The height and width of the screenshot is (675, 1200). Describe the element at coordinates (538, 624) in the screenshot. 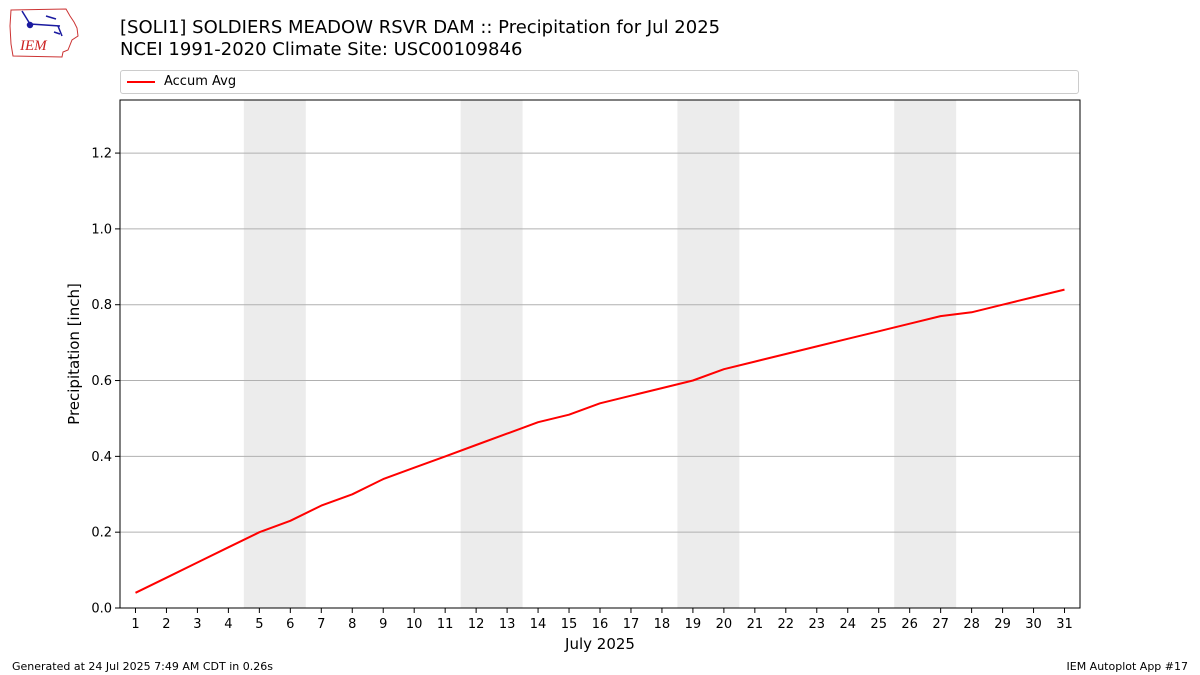

I see `x-tick-label: 14` at that location.